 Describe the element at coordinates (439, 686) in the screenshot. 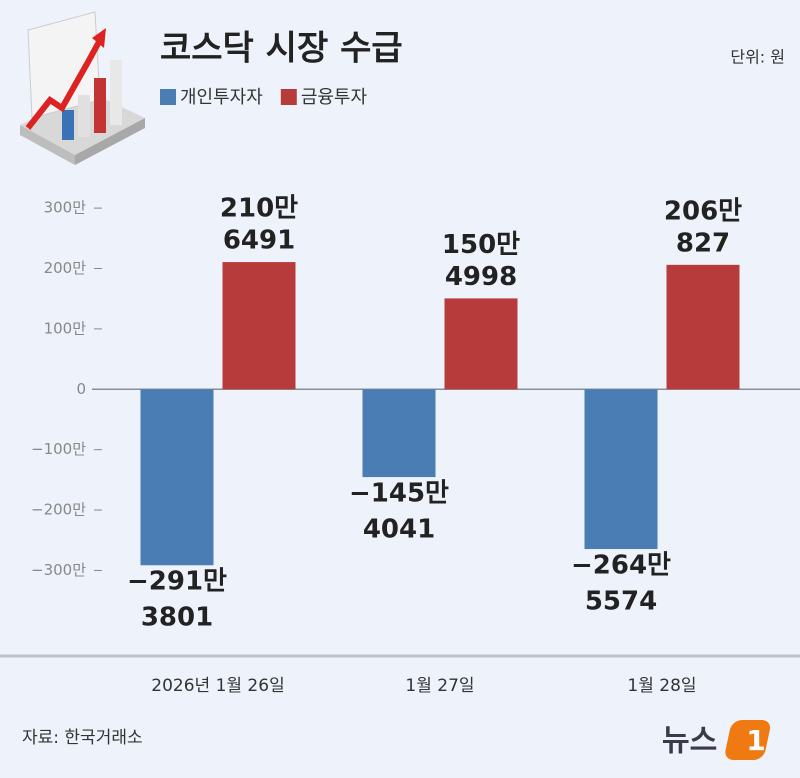

I see `x-tick-label: 1월 27일` at that location.